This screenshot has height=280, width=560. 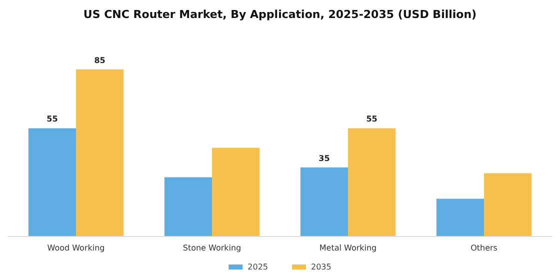 What do you see at coordinates (100, 60) in the screenshot?
I see `data-label: 85` at bounding box center [100, 60].